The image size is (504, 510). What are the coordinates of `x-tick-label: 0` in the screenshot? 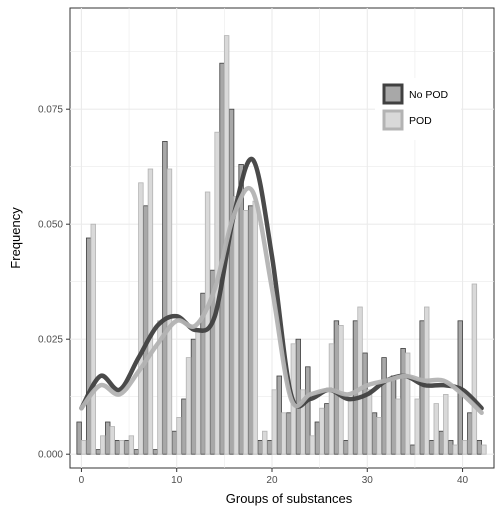 It's located at (82, 480).